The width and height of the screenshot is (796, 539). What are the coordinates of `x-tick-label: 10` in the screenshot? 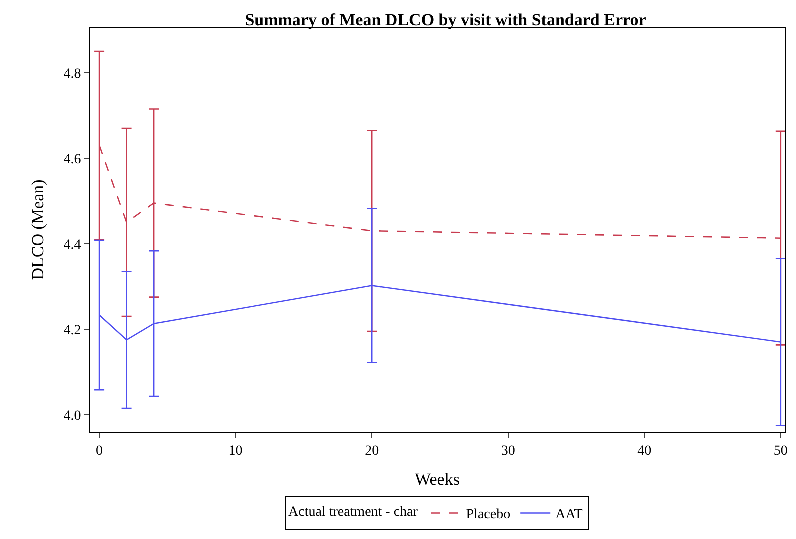 It's located at (235, 451).